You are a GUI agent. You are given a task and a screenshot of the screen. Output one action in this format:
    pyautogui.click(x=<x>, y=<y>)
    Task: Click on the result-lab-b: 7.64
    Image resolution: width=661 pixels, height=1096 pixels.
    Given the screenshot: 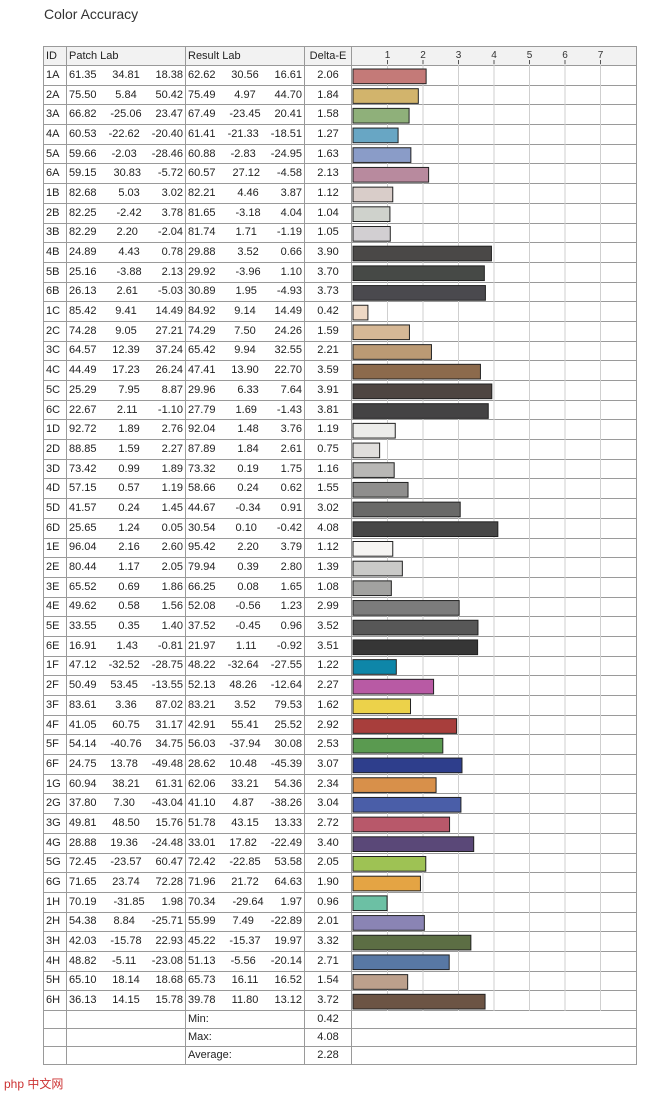 What is the action you would take?
    pyautogui.click(x=291, y=389)
    